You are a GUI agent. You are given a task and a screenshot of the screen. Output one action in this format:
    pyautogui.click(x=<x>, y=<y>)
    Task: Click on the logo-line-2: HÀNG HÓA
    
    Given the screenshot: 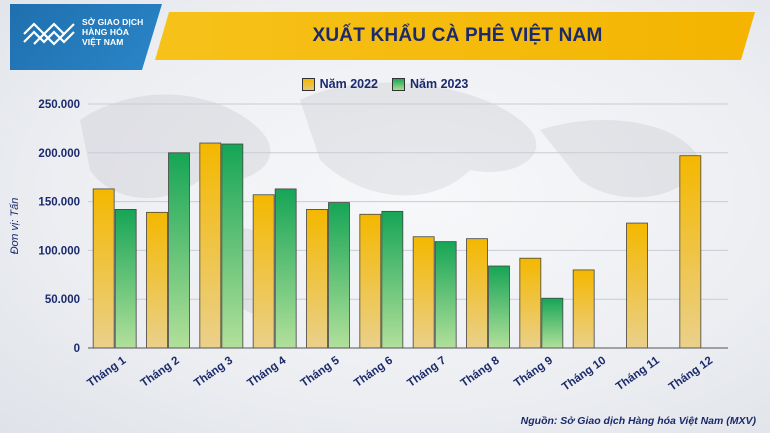 What is the action you would take?
    pyautogui.click(x=106, y=32)
    